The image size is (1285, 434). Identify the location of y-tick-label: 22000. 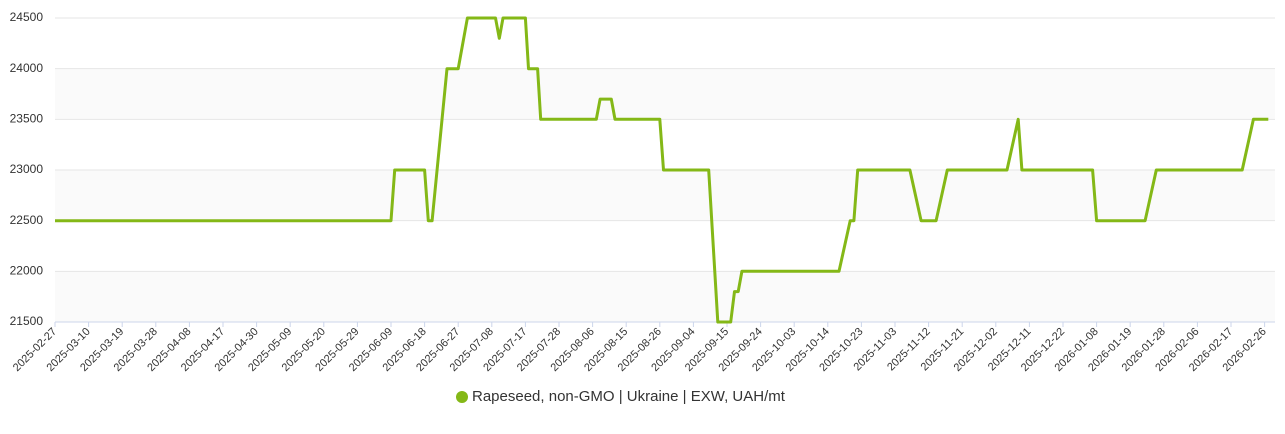
(27, 271).